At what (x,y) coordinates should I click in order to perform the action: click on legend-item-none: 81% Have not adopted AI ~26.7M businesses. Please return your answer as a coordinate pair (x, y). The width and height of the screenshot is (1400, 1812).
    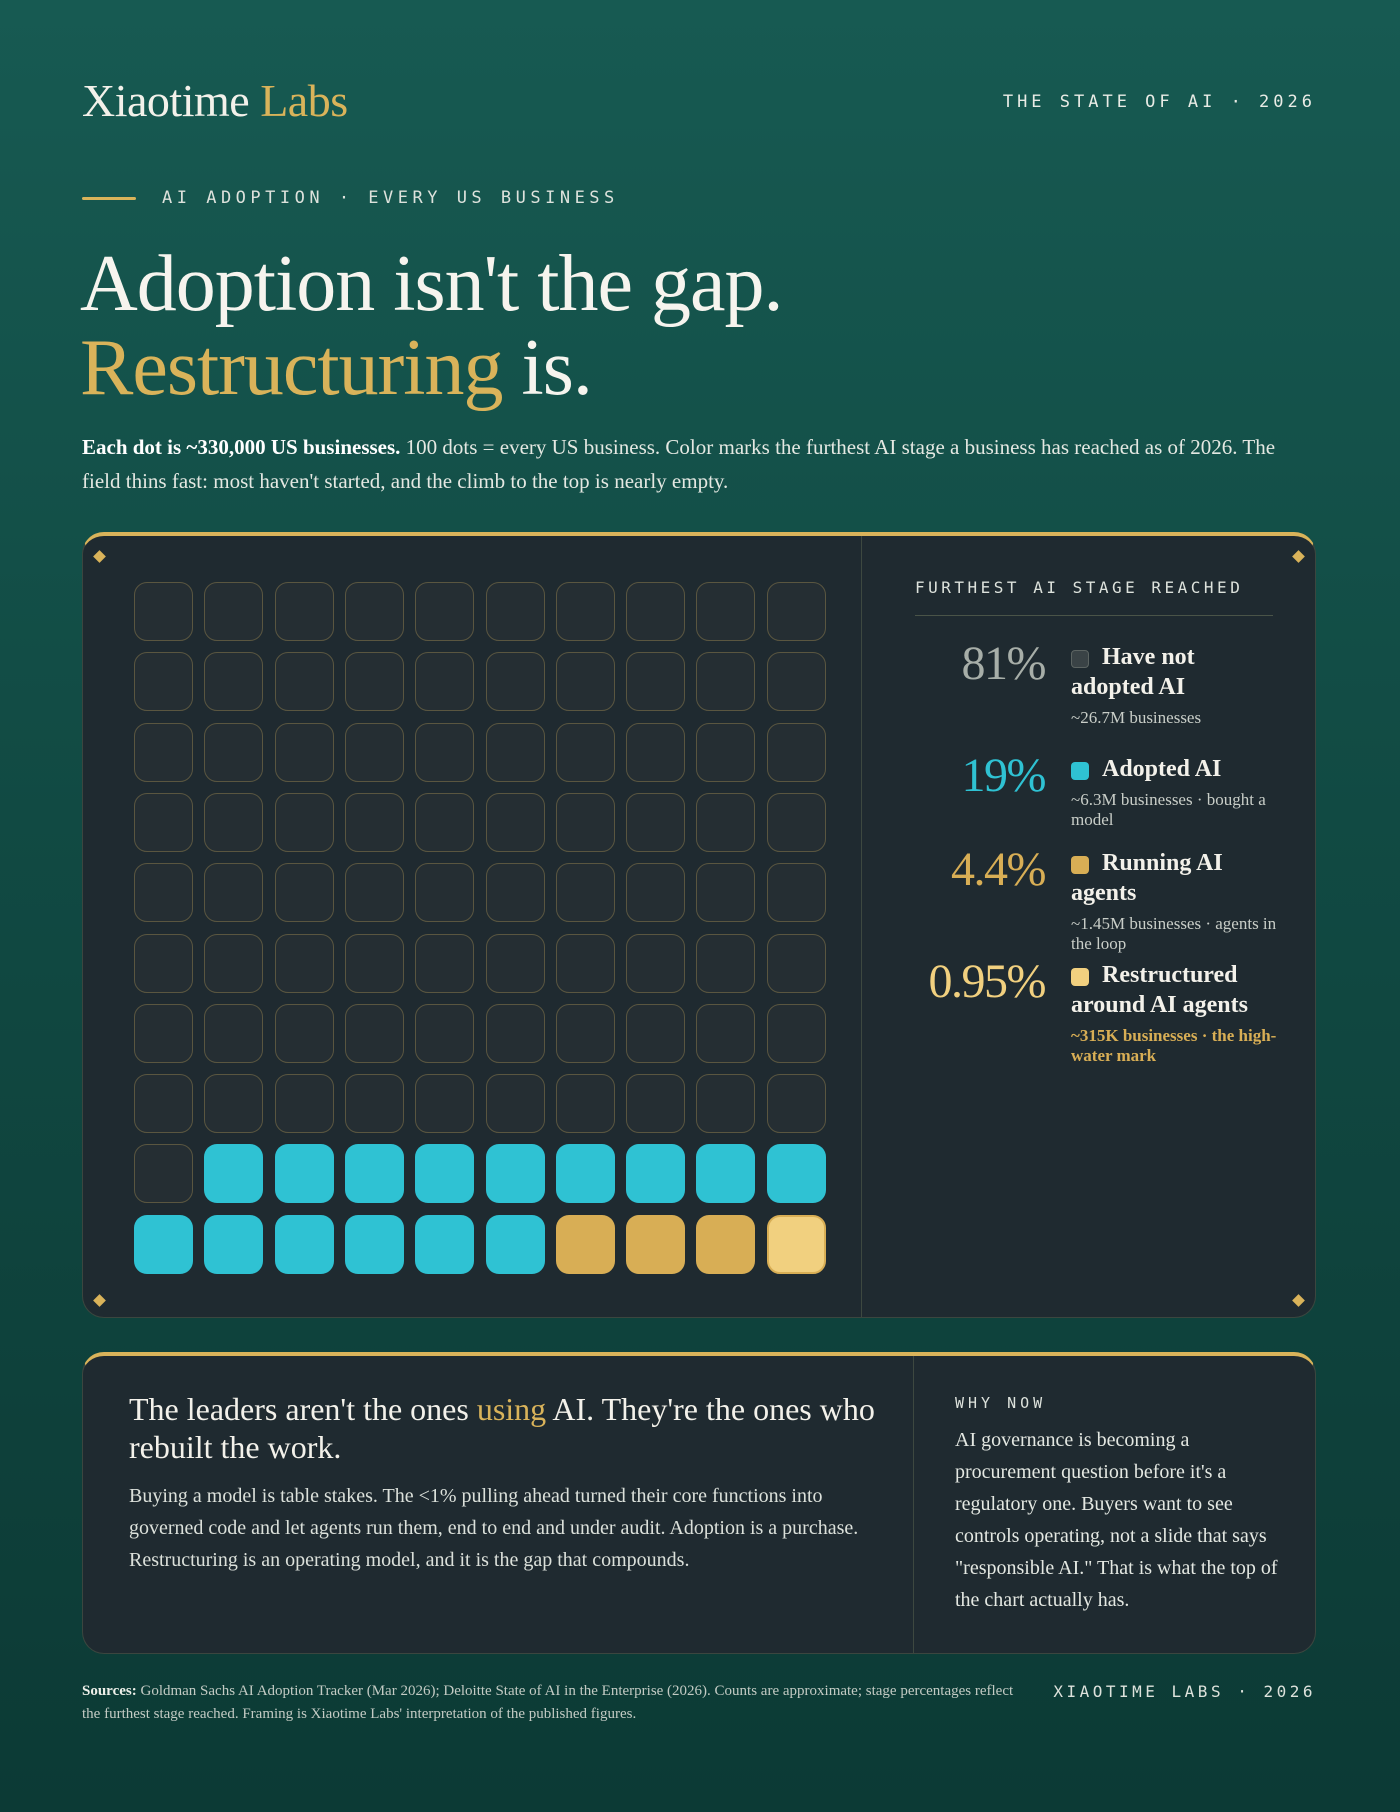
    Looking at the image, I should click on (1094, 688).